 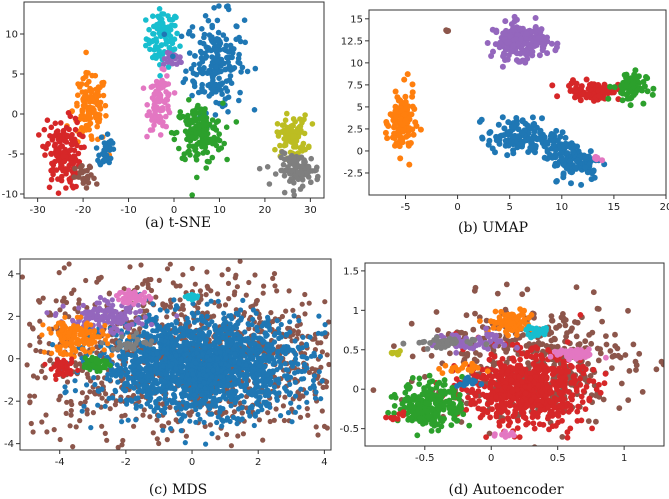 I want to click on y-tick-label: -2.5, so click(x=353, y=173).